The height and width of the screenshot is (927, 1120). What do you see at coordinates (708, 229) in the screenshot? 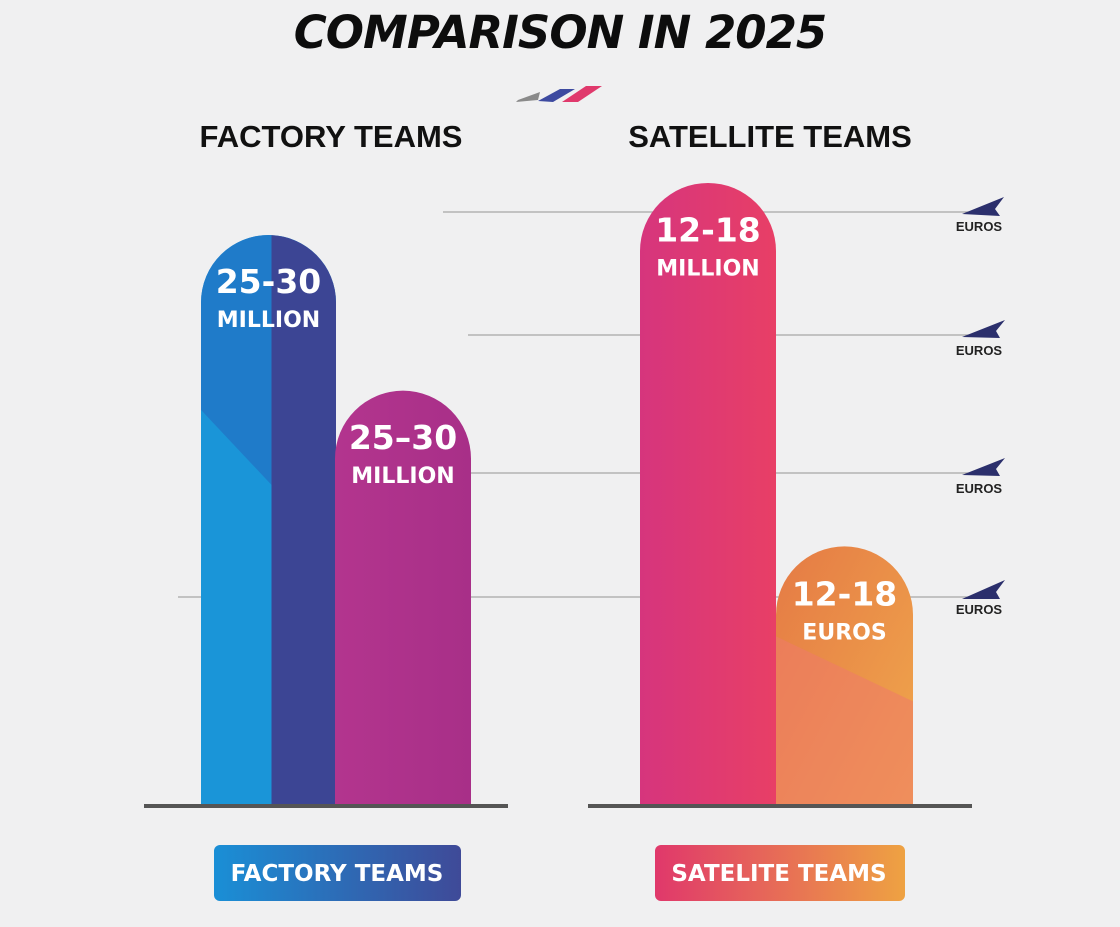
I see `bar-satellite-1-value: 12-18` at bounding box center [708, 229].